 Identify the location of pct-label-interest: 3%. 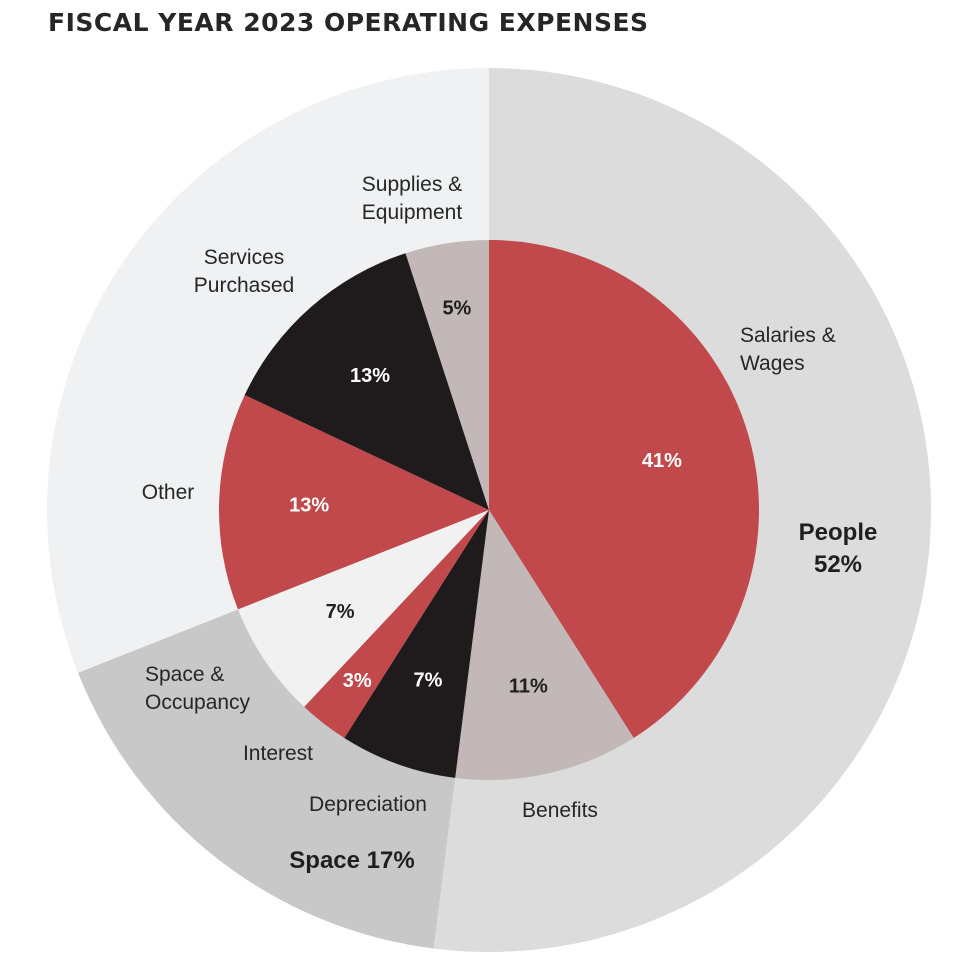
(357, 681).